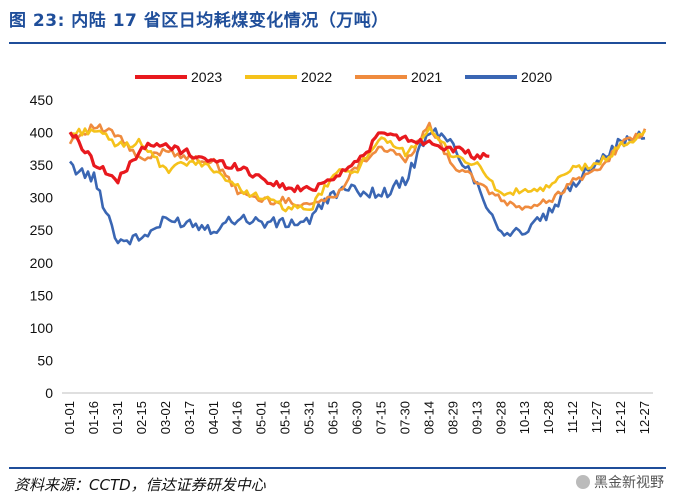 This screenshot has height=497, width=678. I want to click on legend: 2023 2022 2021 2020, so click(343, 77).